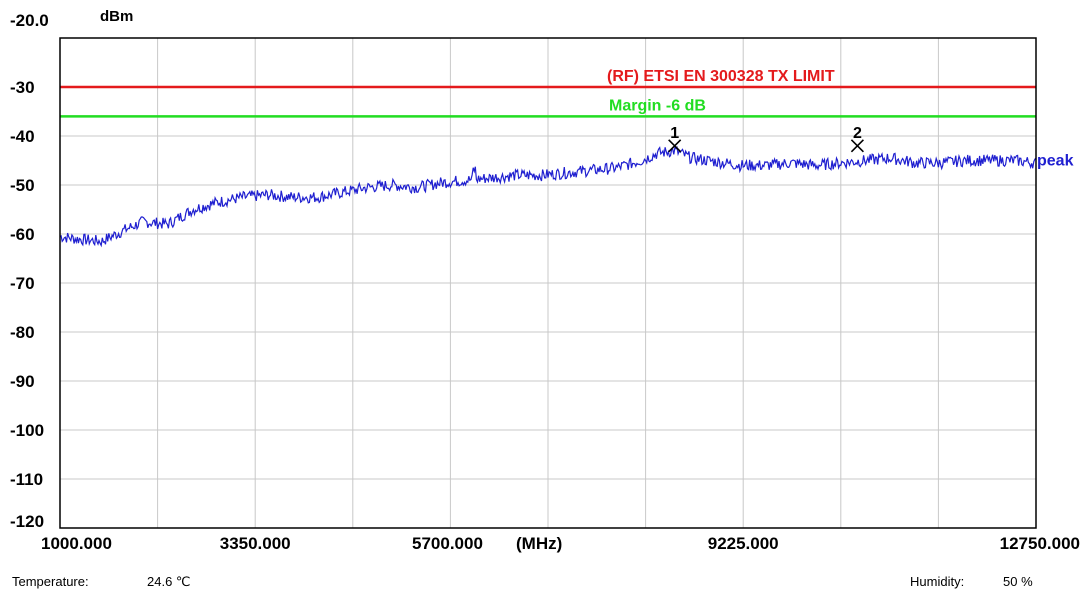 The image size is (1089, 596). What do you see at coordinates (27, 430) in the screenshot?
I see `y-tick-label: -100` at bounding box center [27, 430].